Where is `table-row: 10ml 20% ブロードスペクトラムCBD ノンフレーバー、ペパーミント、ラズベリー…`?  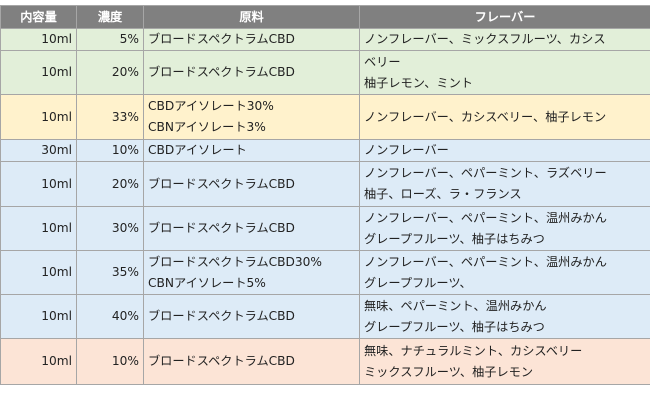 table-row: 10ml 20% ブロードスペクトラムCBD ノンフレーバー、ペパーミント、ラズベリー… is located at coordinates (325, 184).